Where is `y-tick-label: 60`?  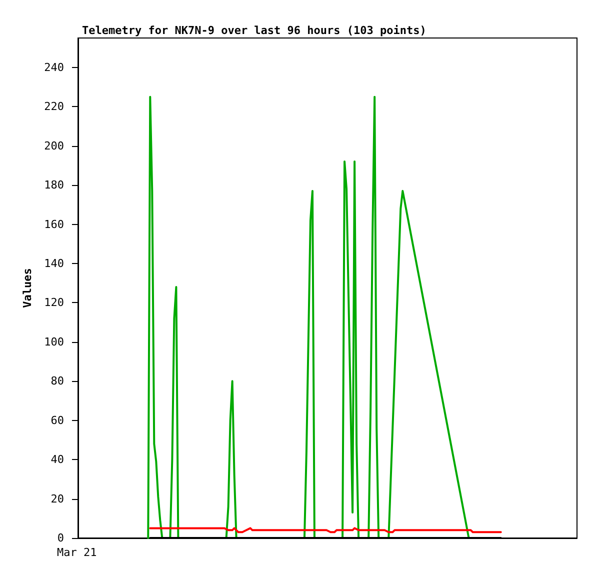
y-tick-label: 60 is located at coordinates (57, 420).